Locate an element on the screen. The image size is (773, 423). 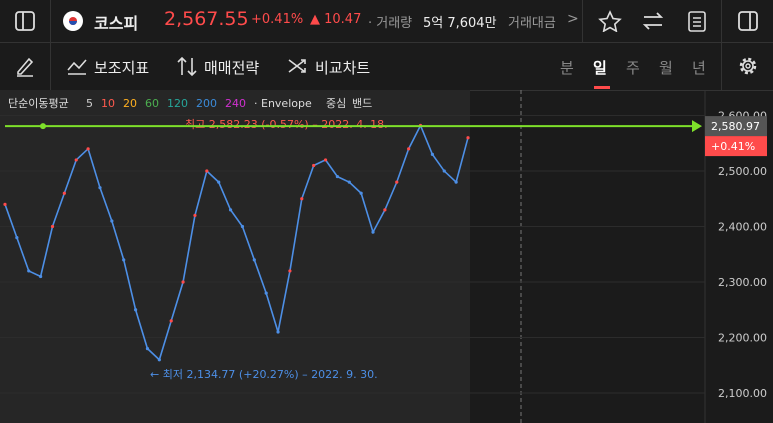
selected-underline is located at coordinates (602, 87).